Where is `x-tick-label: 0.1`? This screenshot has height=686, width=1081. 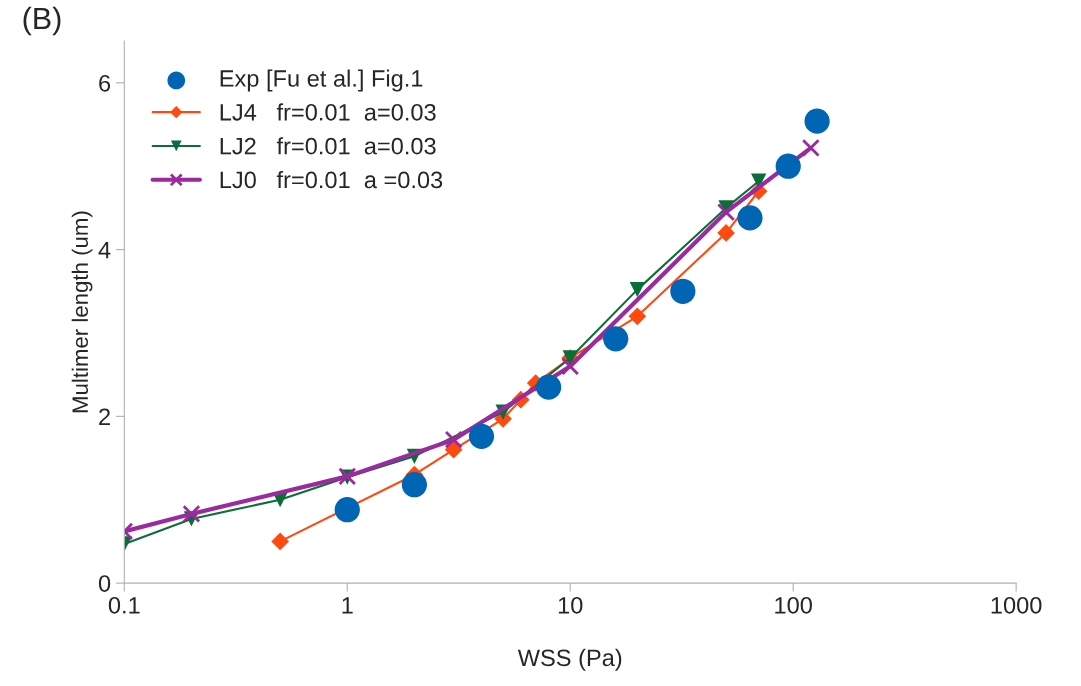 x-tick-label: 0.1 is located at coordinates (124, 605).